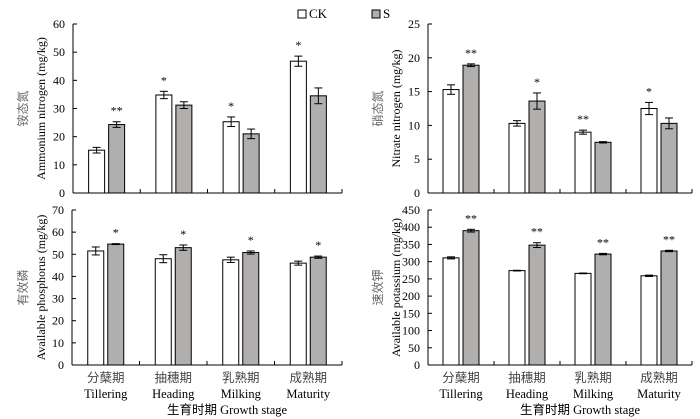  What do you see at coordinates (411, 331) in the screenshot?
I see `y-tick-label: 100` at bounding box center [411, 331].